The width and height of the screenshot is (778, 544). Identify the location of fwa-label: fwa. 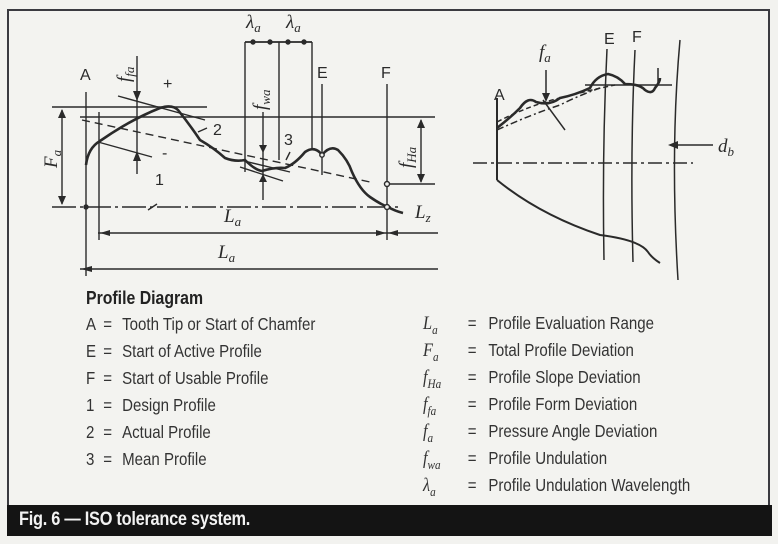
(261, 99).